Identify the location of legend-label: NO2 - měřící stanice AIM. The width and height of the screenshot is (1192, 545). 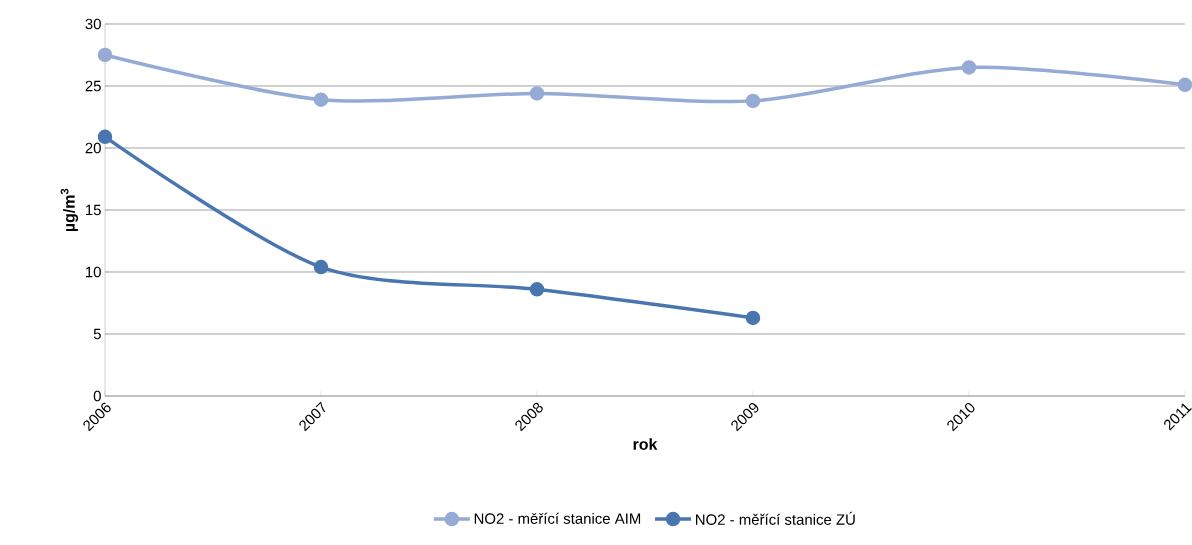
(557, 518).